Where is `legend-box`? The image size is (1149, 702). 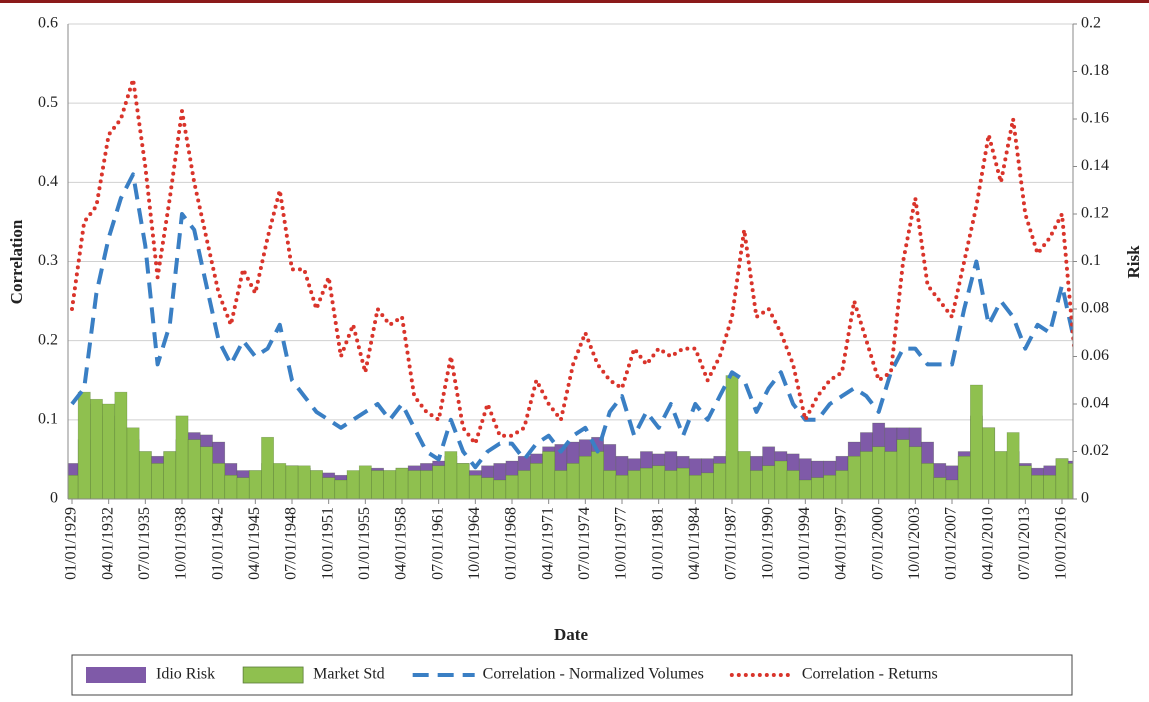
legend-box is located at coordinates (572, 675).